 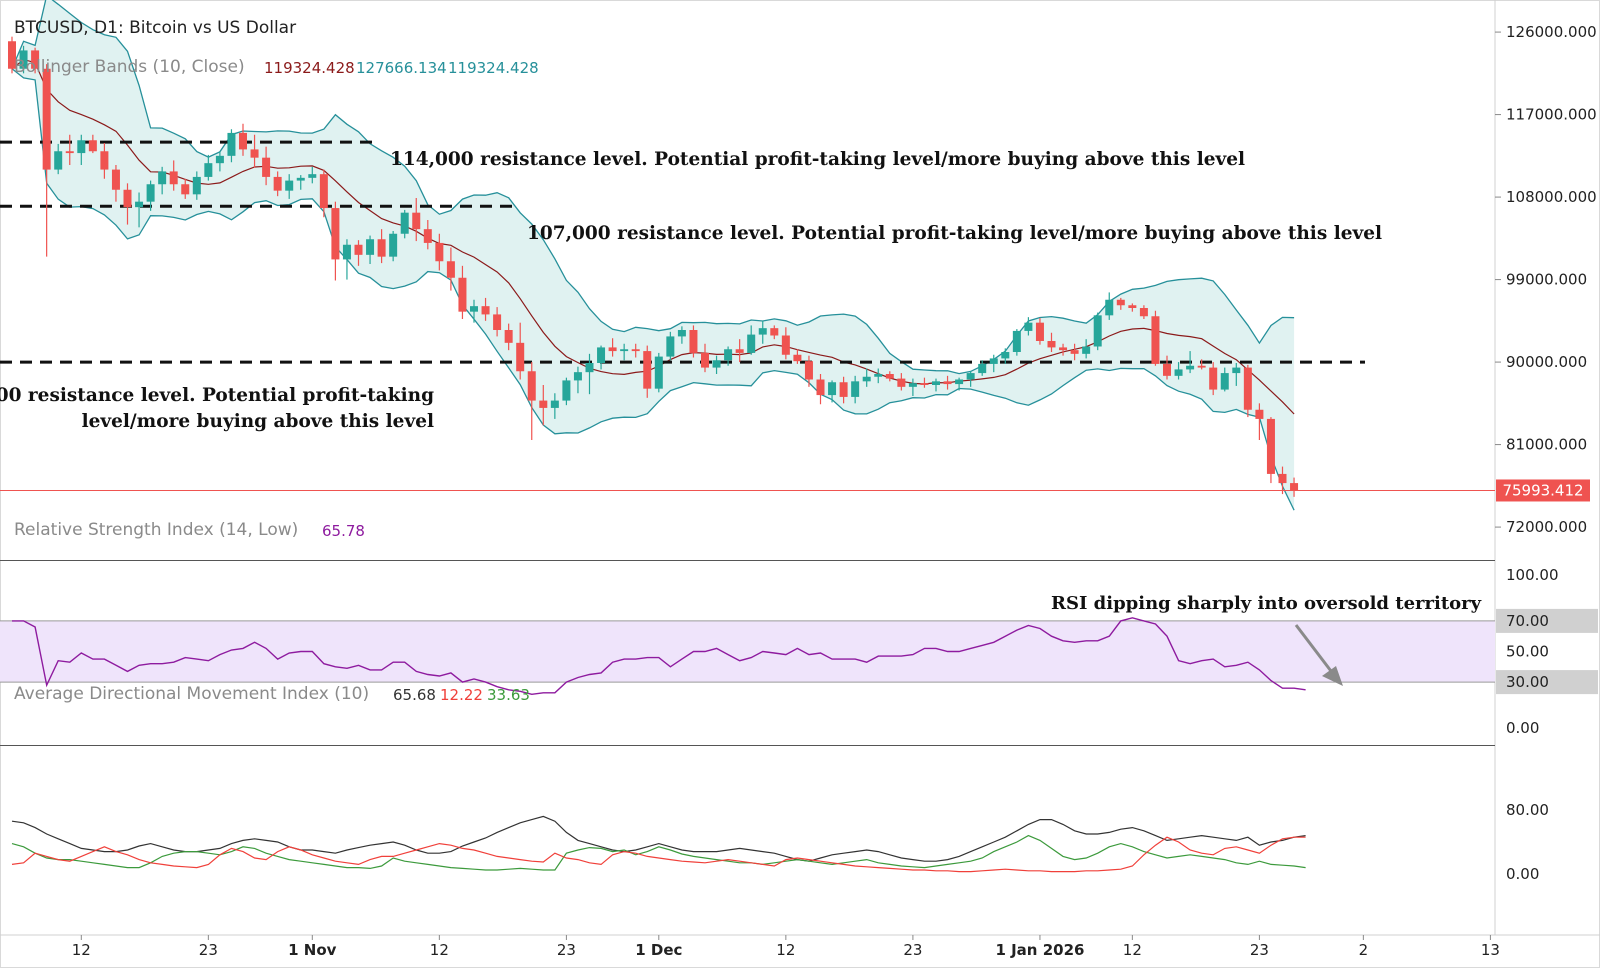 What do you see at coordinates (1522, 728) in the screenshot?
I see `rsi-tick-label: 0.00` at bounding box center [1522, 728].